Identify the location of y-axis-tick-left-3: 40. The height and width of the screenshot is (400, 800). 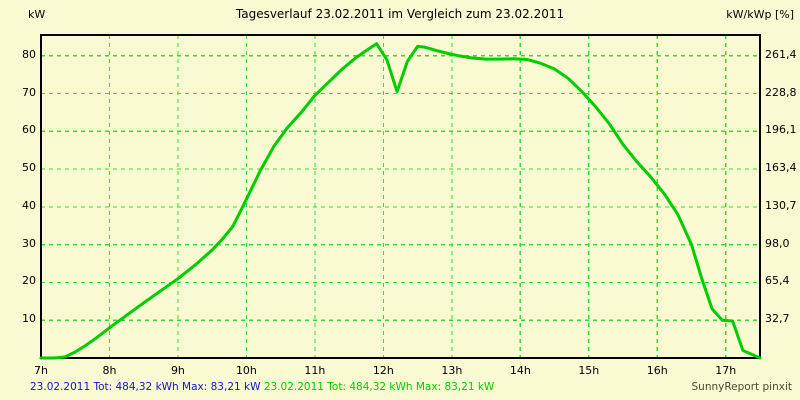
(29, 205).